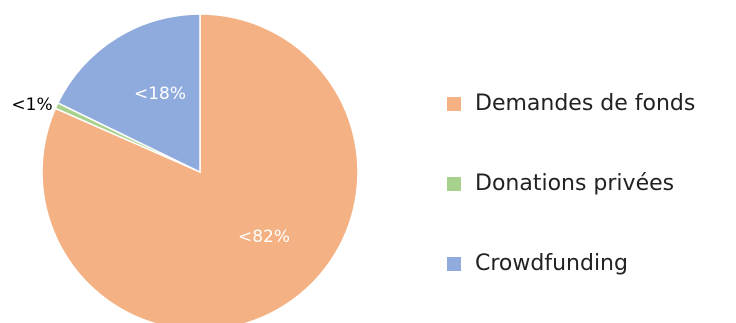 The height and width of the screenshot is (323, 736). I want to click on legend-label: Demandes de fonds, so click(585, 103).